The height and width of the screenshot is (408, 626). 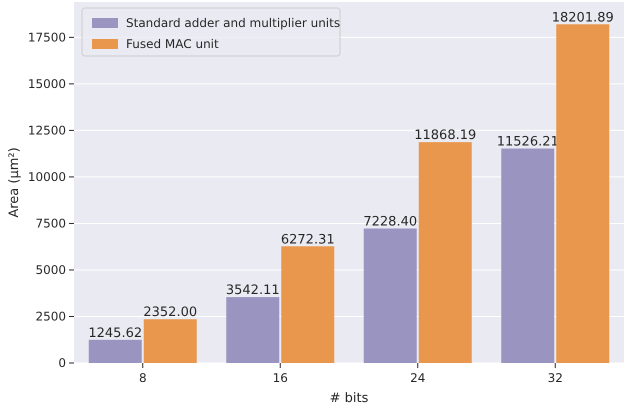 What do you see at coordinates (527, 142) in the screenshot?
I see `data-label: 11526.21` at bounding box center [527, 142].